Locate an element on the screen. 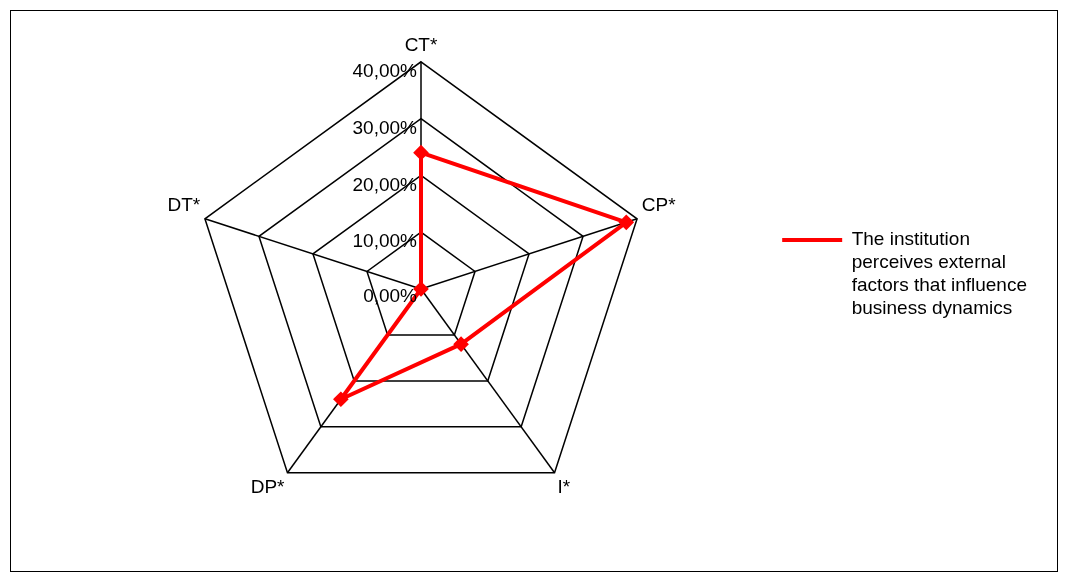 This screenshot has height=582, width=1067. spoke-label: I* is located at coordinates (564, 487).